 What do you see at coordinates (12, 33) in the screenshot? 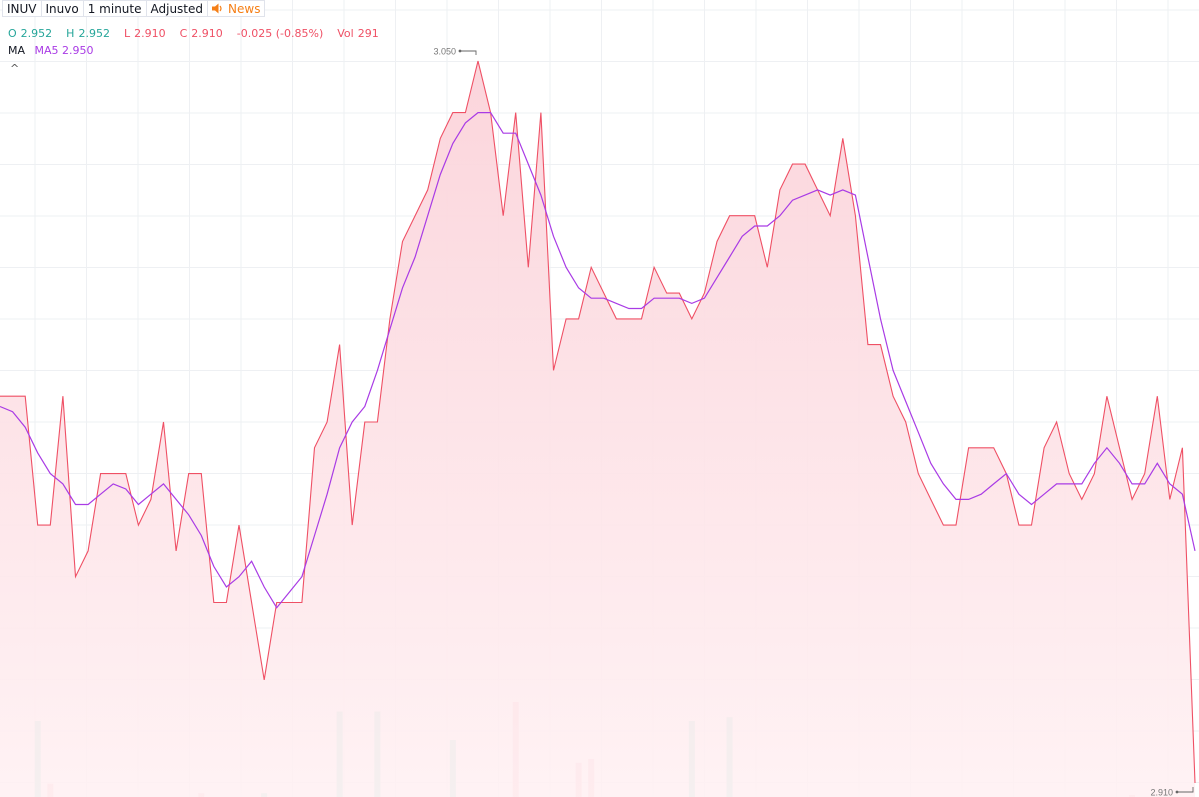
I see `open-label: O` at bounding box center [12, 33].